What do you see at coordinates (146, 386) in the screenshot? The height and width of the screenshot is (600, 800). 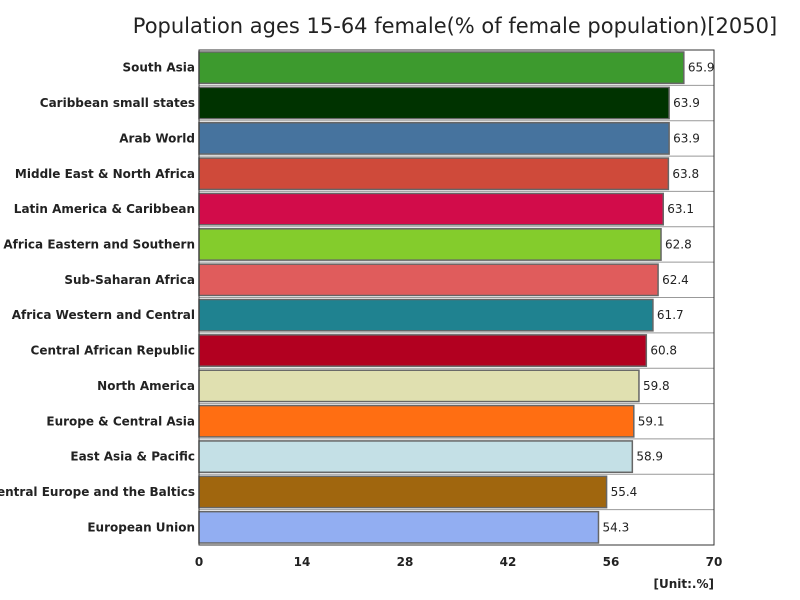 I see `category-label: North America` at bounding box center [146, 386].